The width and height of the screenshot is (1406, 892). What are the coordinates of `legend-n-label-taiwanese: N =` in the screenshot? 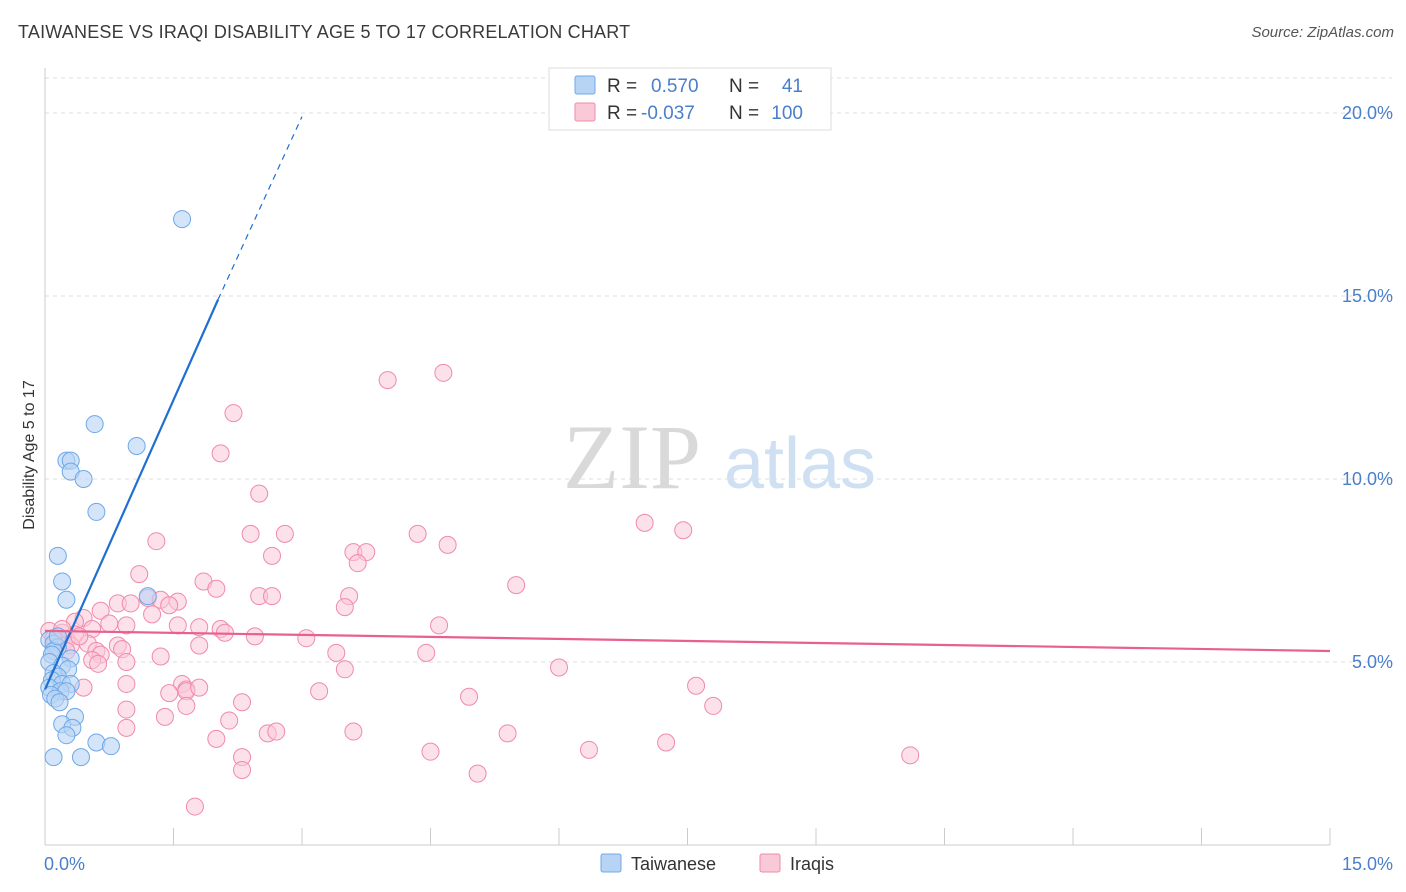 It's located at (744, 86).